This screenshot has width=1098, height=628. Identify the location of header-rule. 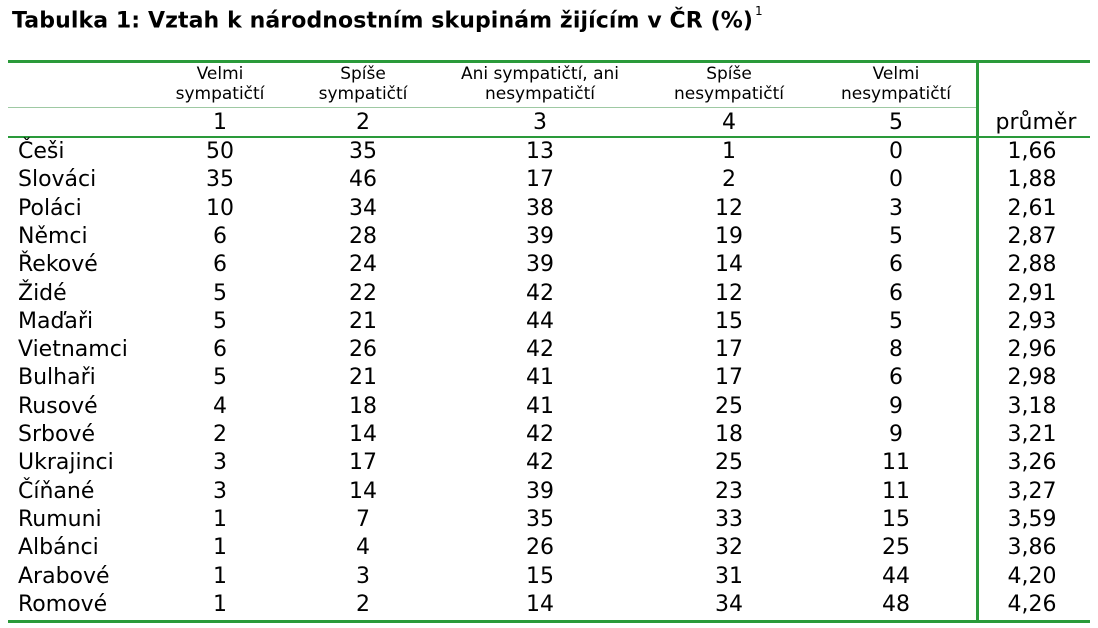
(549, 137).